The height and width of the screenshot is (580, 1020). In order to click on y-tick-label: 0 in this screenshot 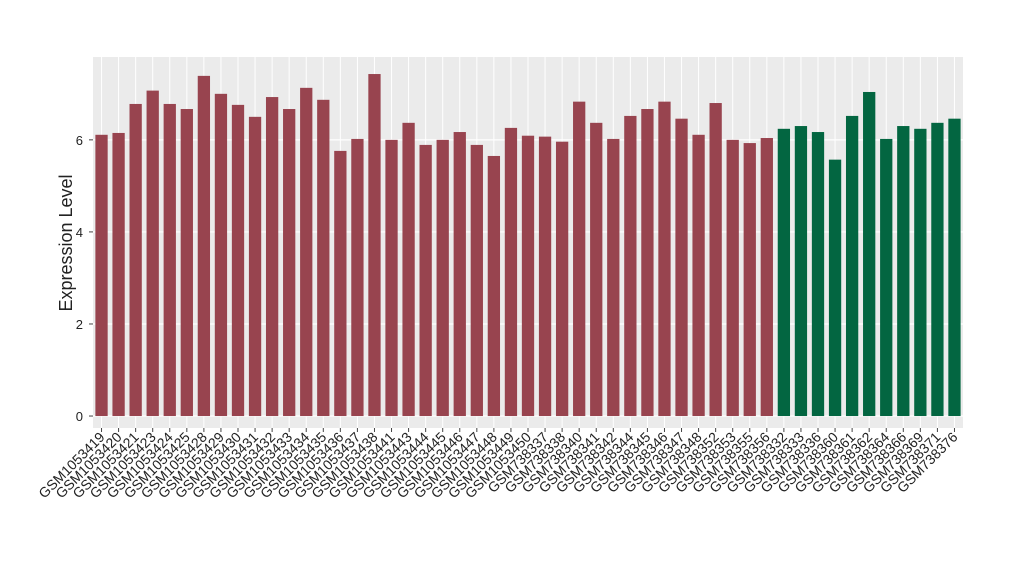, I will do `click(79, 416)`.